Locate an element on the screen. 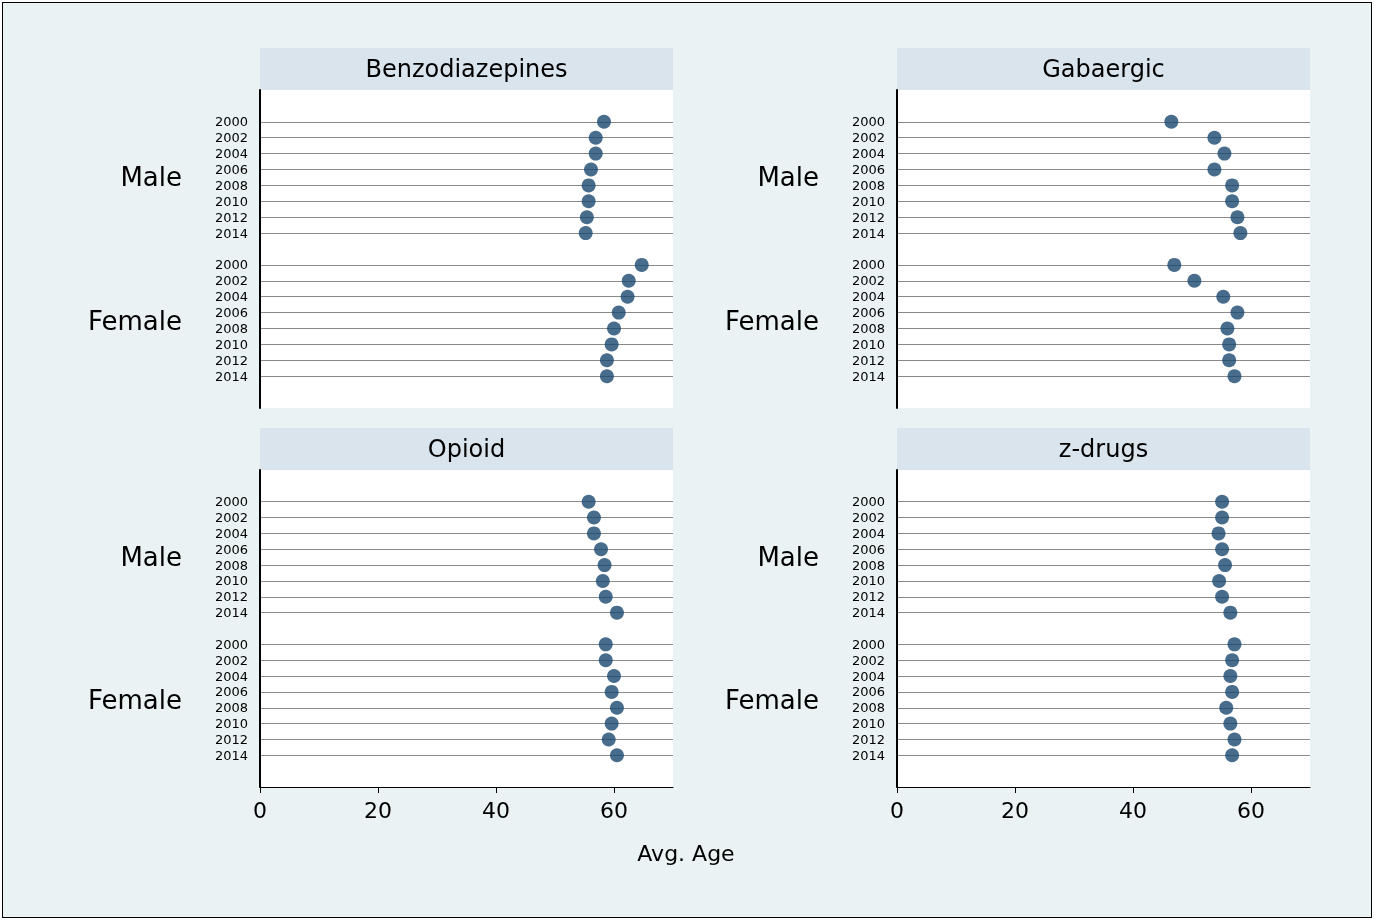 This screenshot has height=920, width=1374. chart-title: Gabaergic is located at coordinates (1103, 69).